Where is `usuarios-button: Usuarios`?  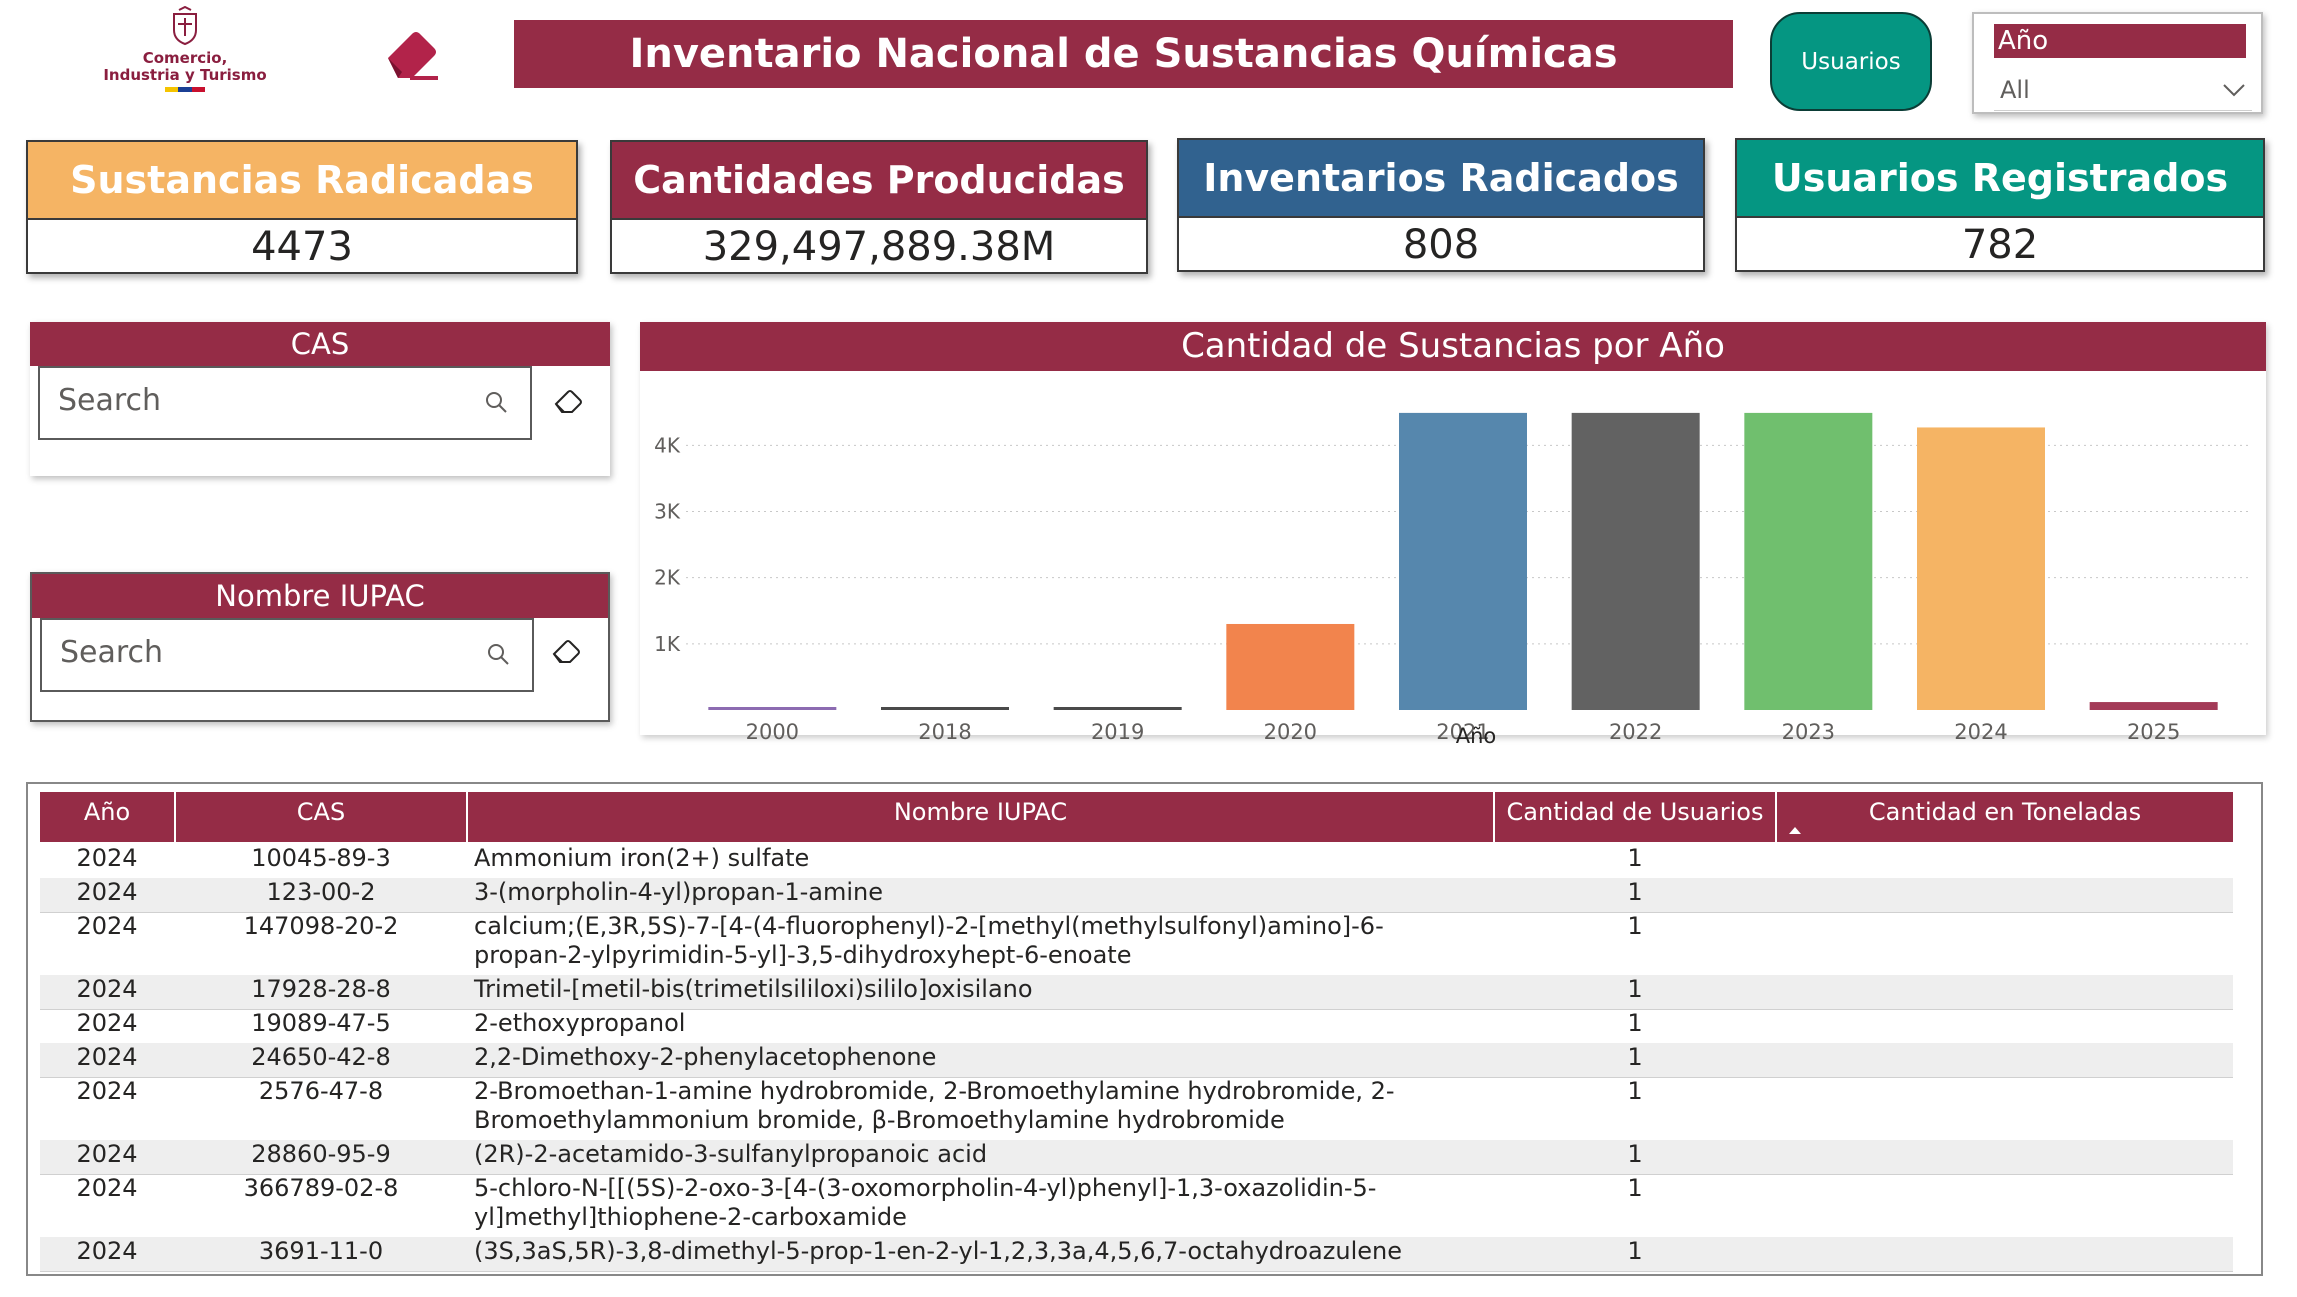 usuarios-button: Usuarios is located at coordinates (1851, 61).